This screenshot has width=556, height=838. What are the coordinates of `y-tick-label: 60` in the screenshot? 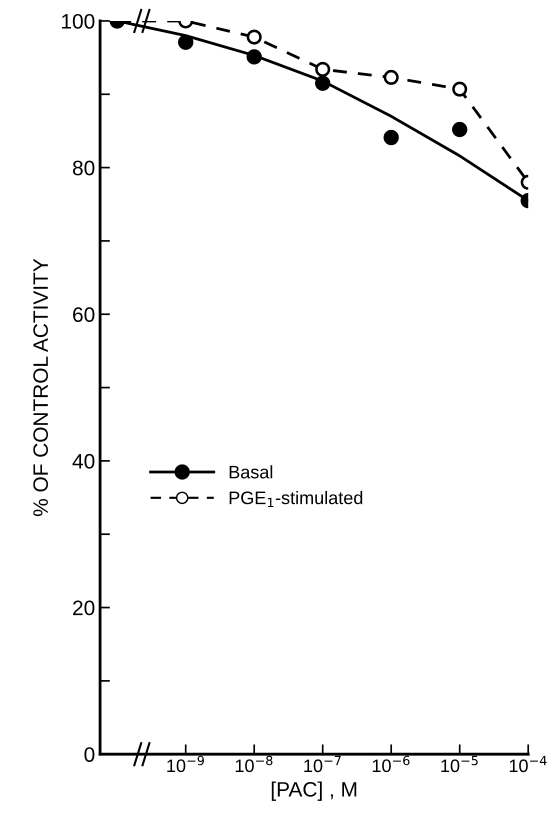 It's located at (83, 314).